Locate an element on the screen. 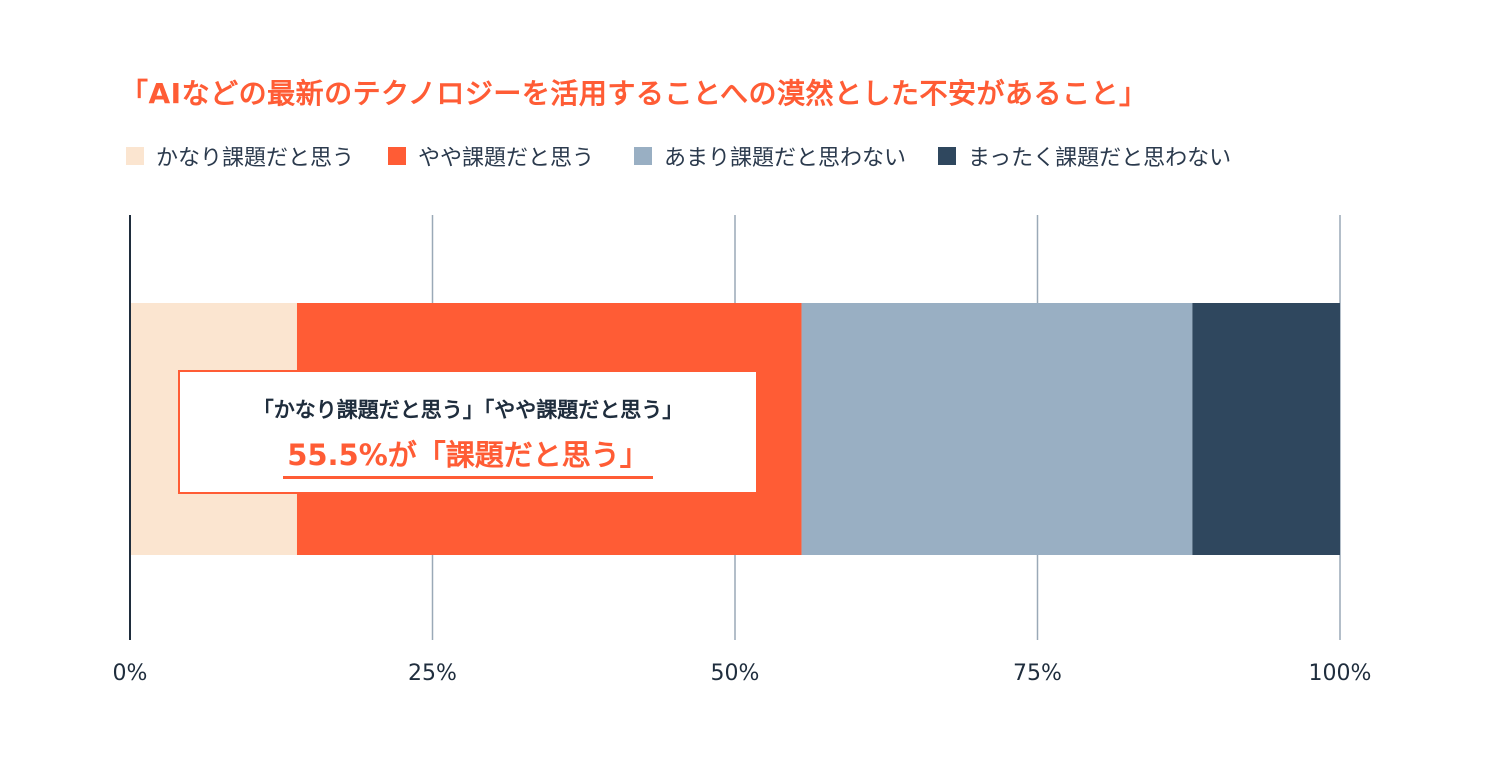 Image resolution: width=1500 pixels, height=764 pixels. bar-segment-not-concerned is located at coordinates (1266, 429).